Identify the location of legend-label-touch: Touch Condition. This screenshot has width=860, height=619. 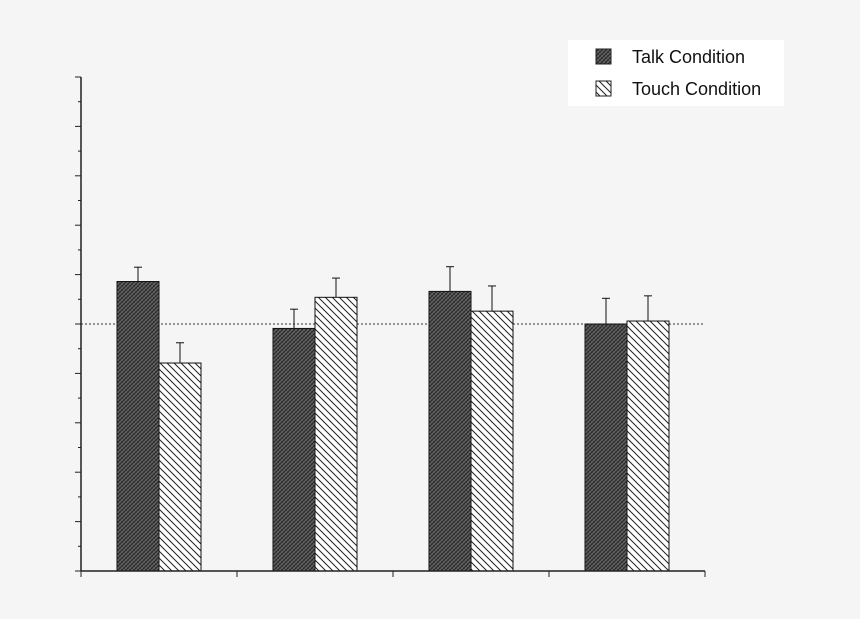
(696, 89).